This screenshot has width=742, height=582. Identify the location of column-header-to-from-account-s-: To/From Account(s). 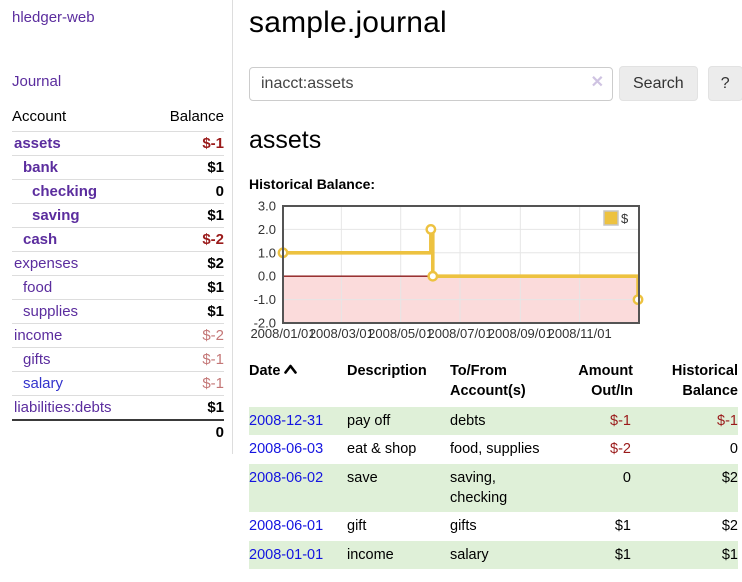
(506, 383).